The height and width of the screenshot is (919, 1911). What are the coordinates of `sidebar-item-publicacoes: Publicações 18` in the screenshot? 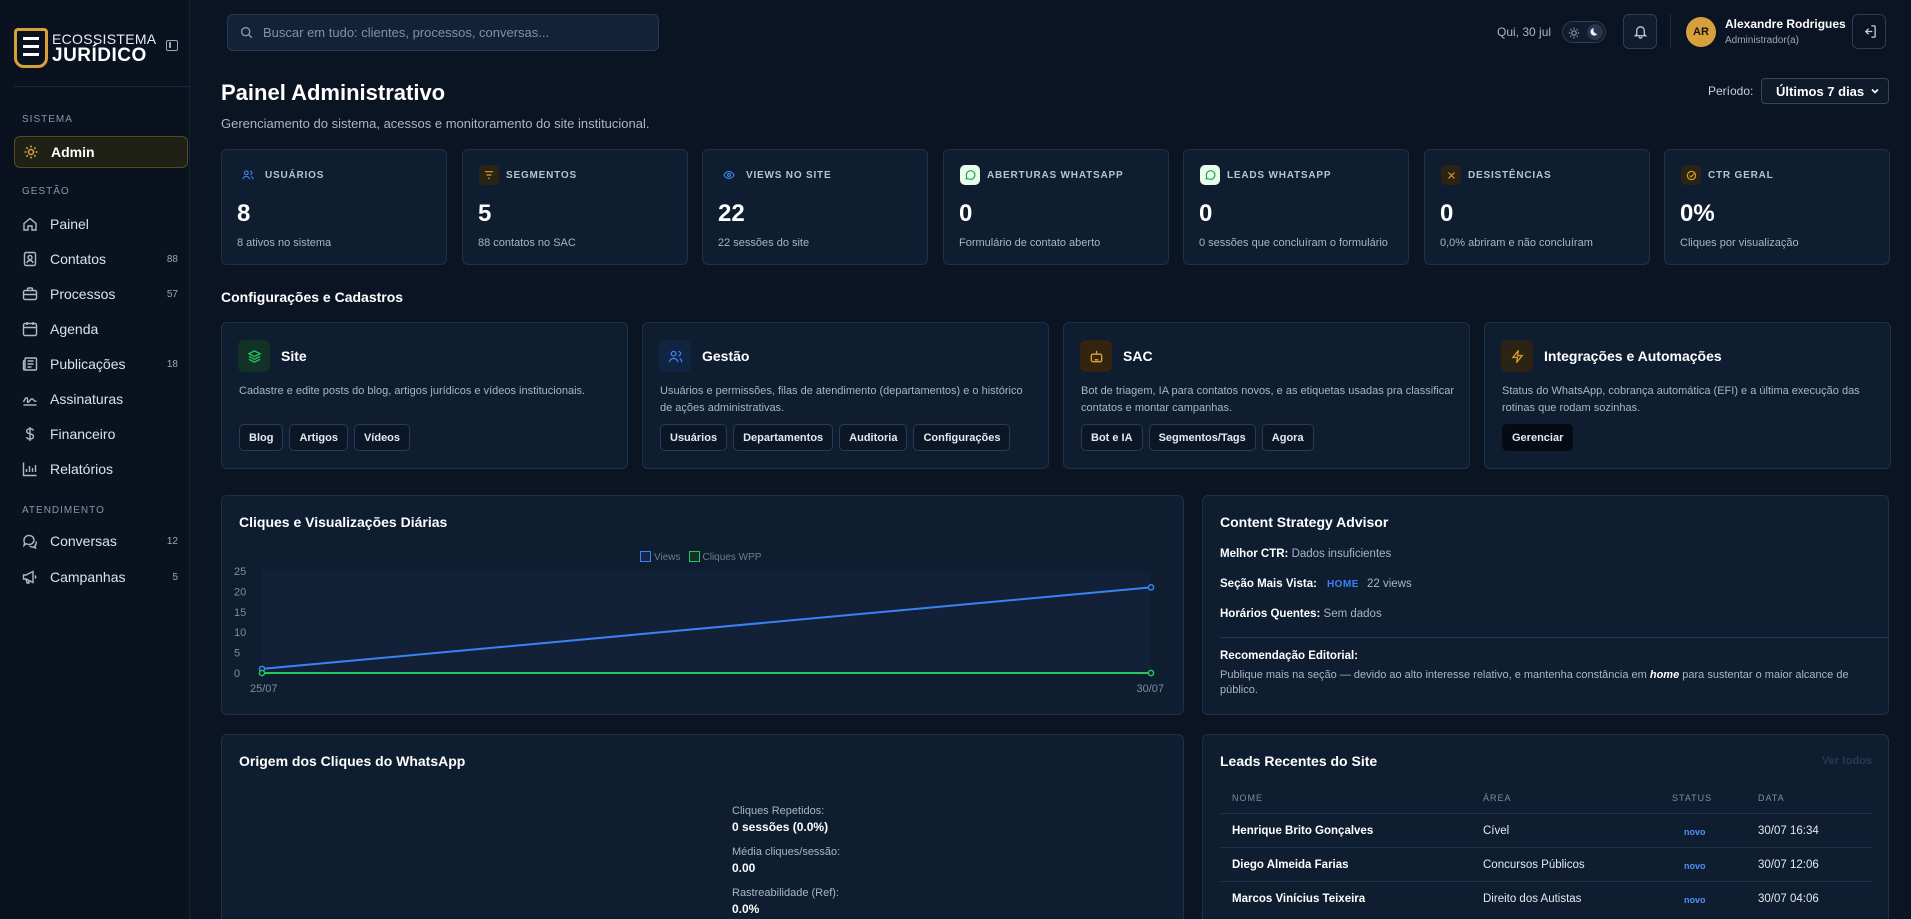 It's located at (101, 364).